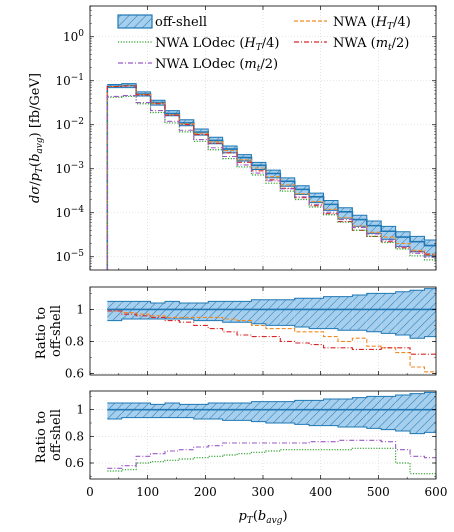 This screenshot has width=454, height=532. Describe the element at coordinates (73, 36) in the screenshot. I see `main-ytick-label-5: 10⁰` at that location.